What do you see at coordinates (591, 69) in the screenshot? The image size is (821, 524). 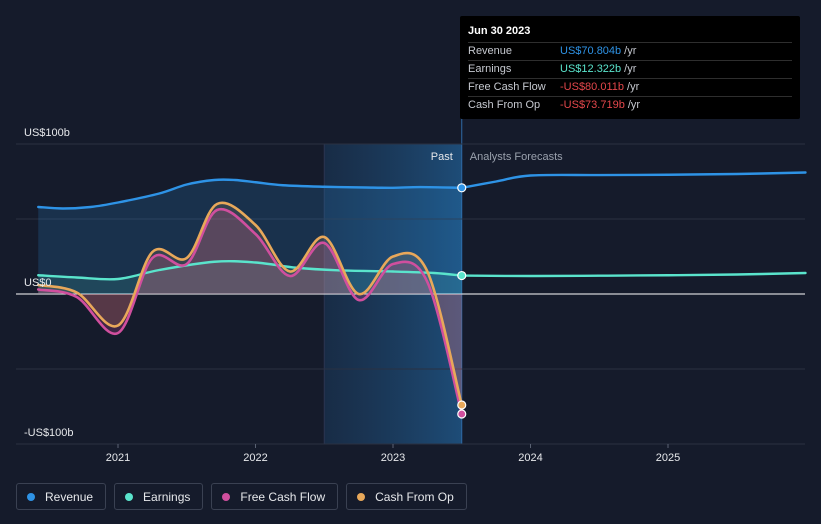 I see `tooltip-value: US$12.322b` at bounding box center [591, 69].